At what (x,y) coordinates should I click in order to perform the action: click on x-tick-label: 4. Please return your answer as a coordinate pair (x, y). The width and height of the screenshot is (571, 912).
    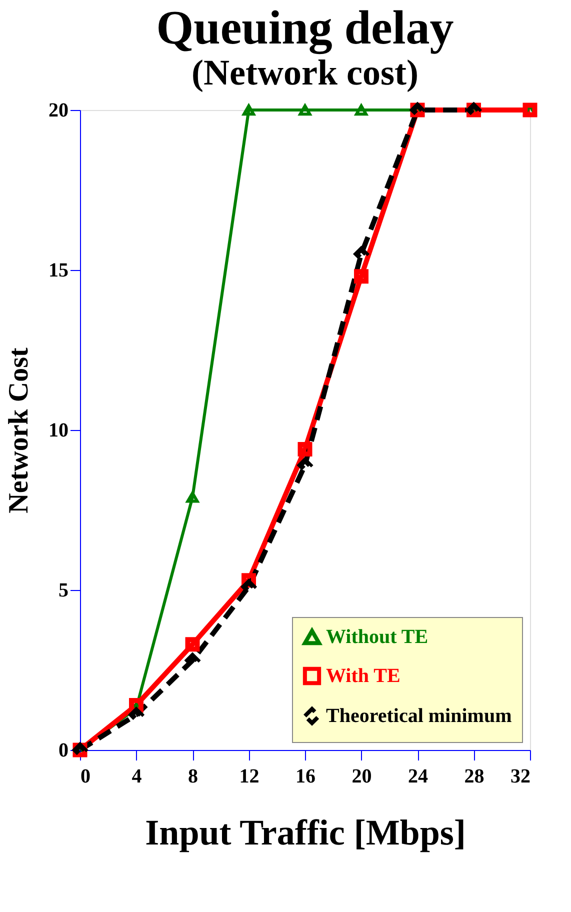
    Looking at the image, I should click on (137, 777).